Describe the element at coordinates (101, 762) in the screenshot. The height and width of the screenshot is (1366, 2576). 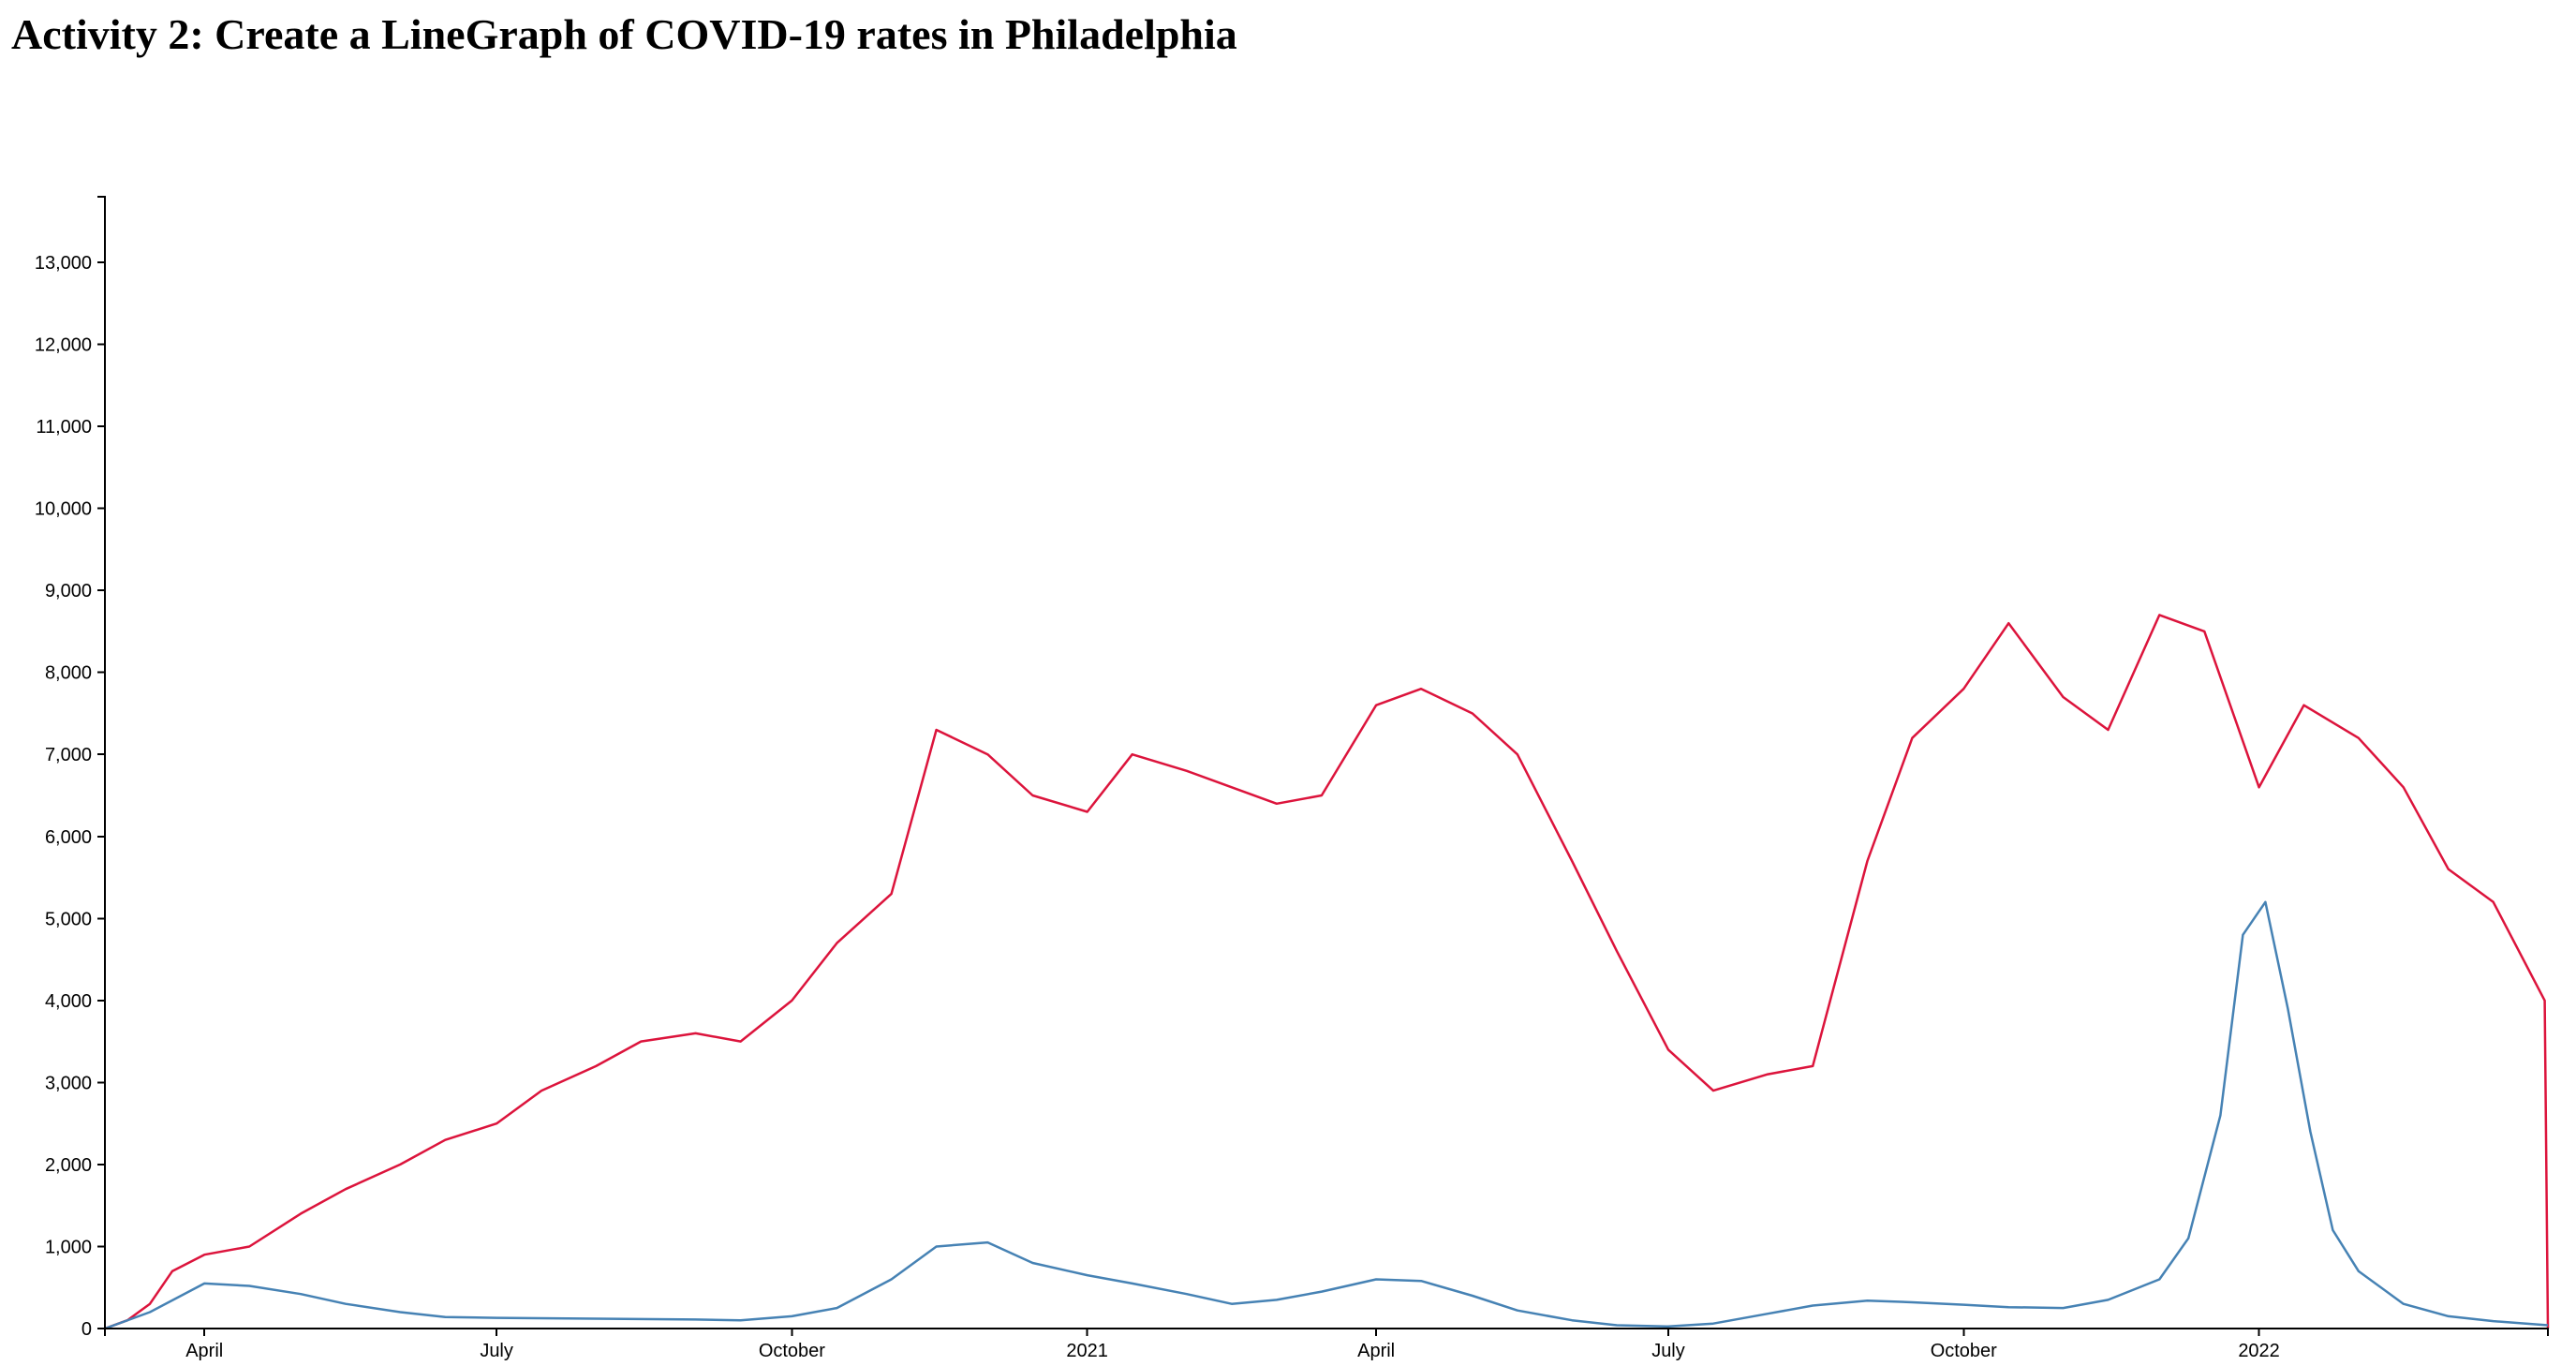
I see `y-axis-line` at that location.